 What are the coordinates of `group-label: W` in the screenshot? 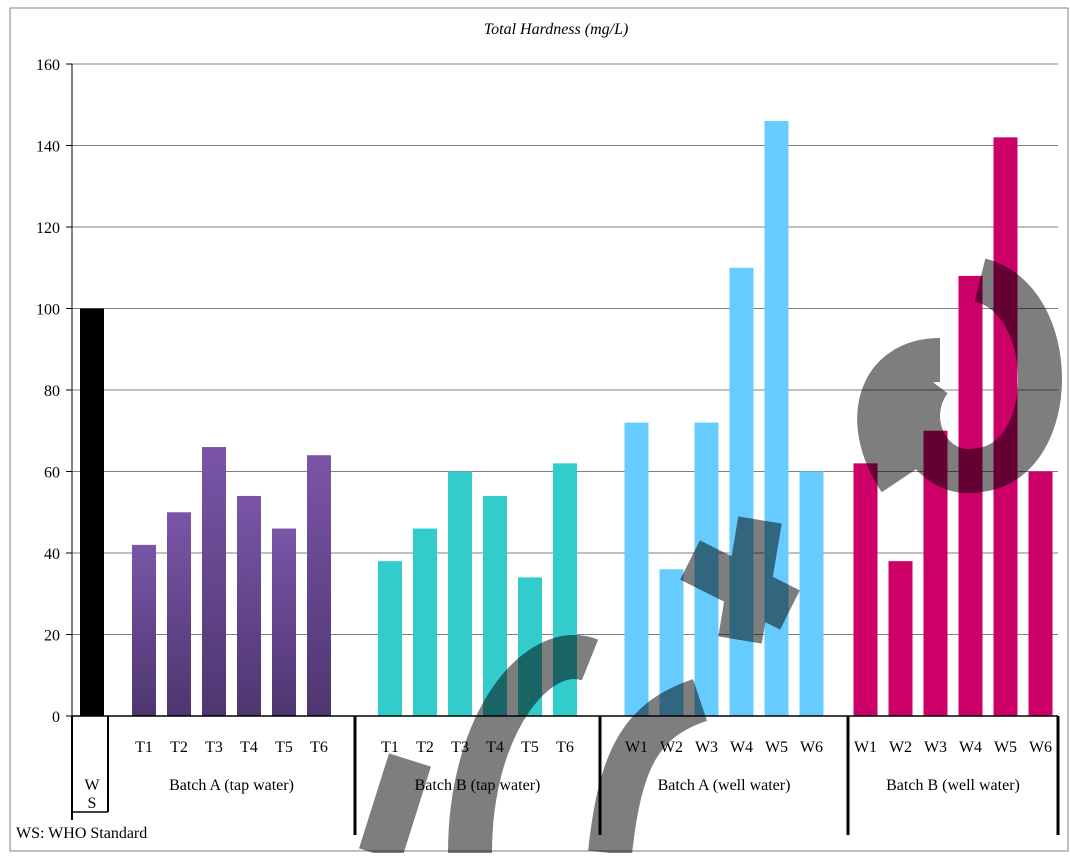 It's located at (92, 785).